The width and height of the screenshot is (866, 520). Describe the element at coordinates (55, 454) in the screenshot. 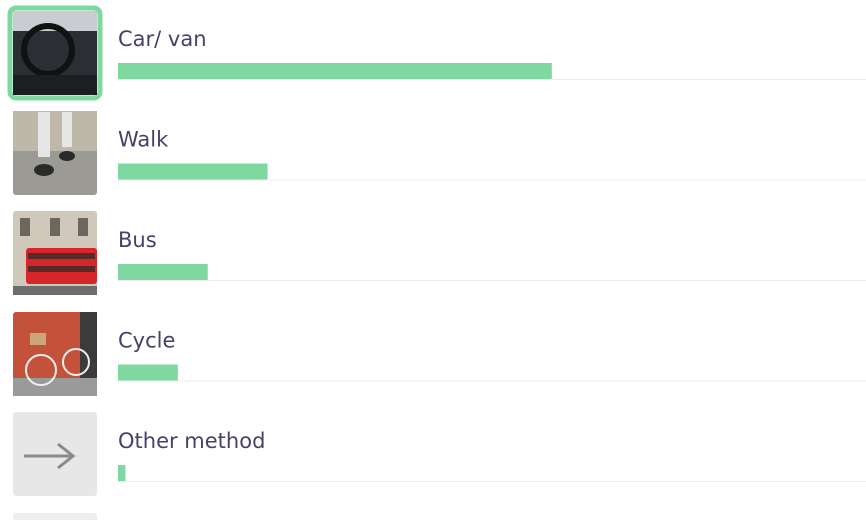

I see `thumb-other` at that location.